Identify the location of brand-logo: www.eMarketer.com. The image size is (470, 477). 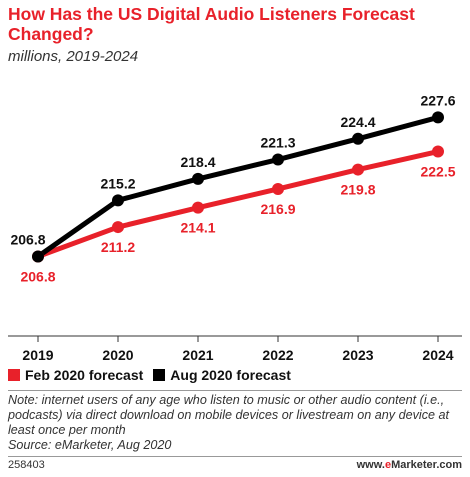
(409, 465).